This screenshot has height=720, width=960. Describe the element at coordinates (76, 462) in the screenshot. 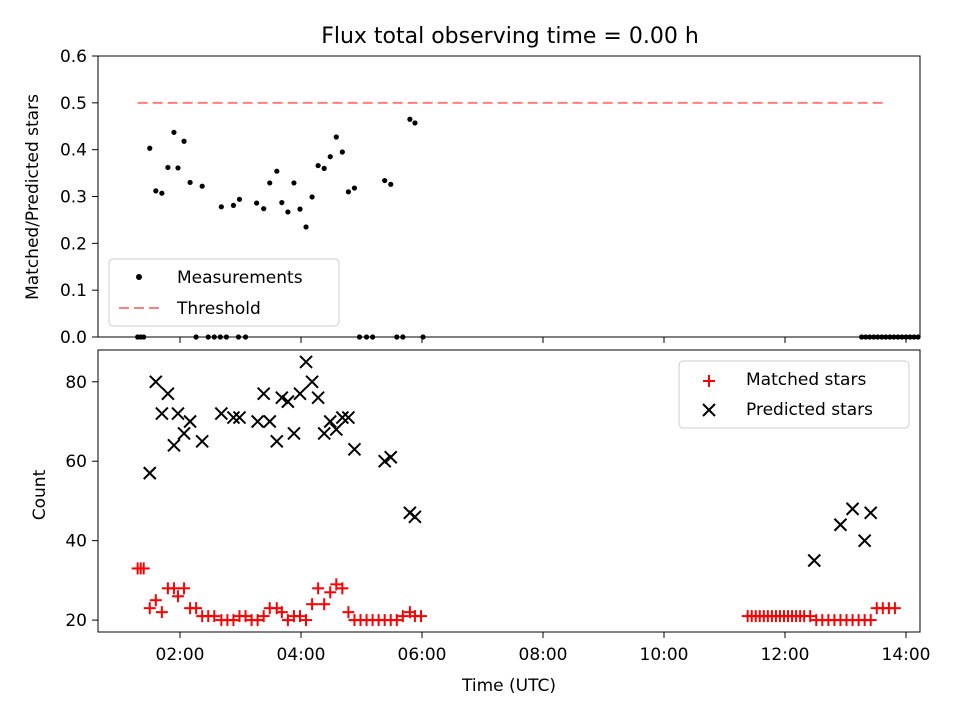

I see `bottom-y-tick-label: 60` at that location.